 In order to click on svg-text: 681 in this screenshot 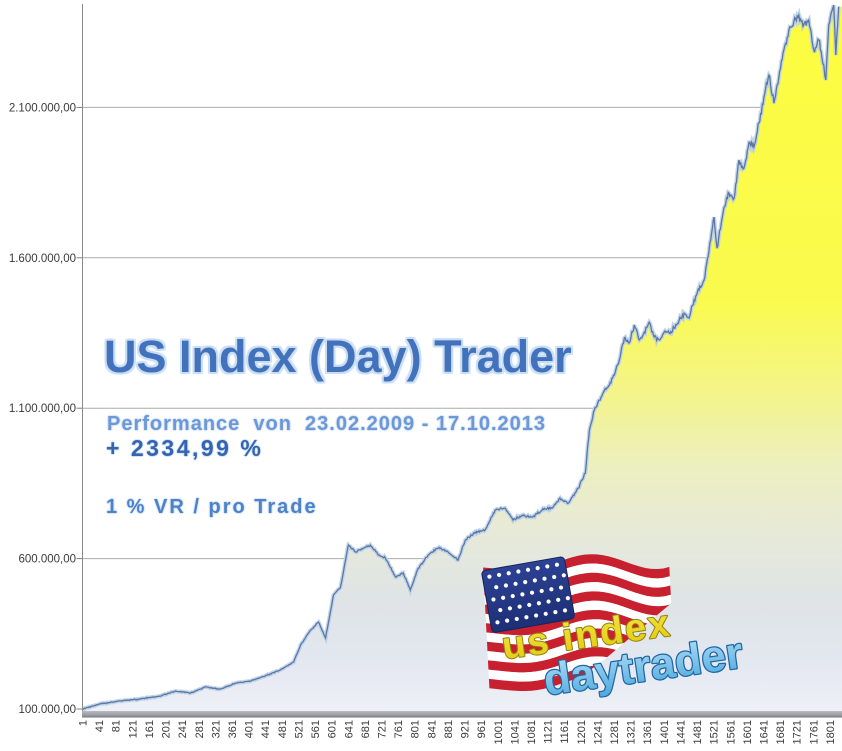, I will do `click(366, 729)`.